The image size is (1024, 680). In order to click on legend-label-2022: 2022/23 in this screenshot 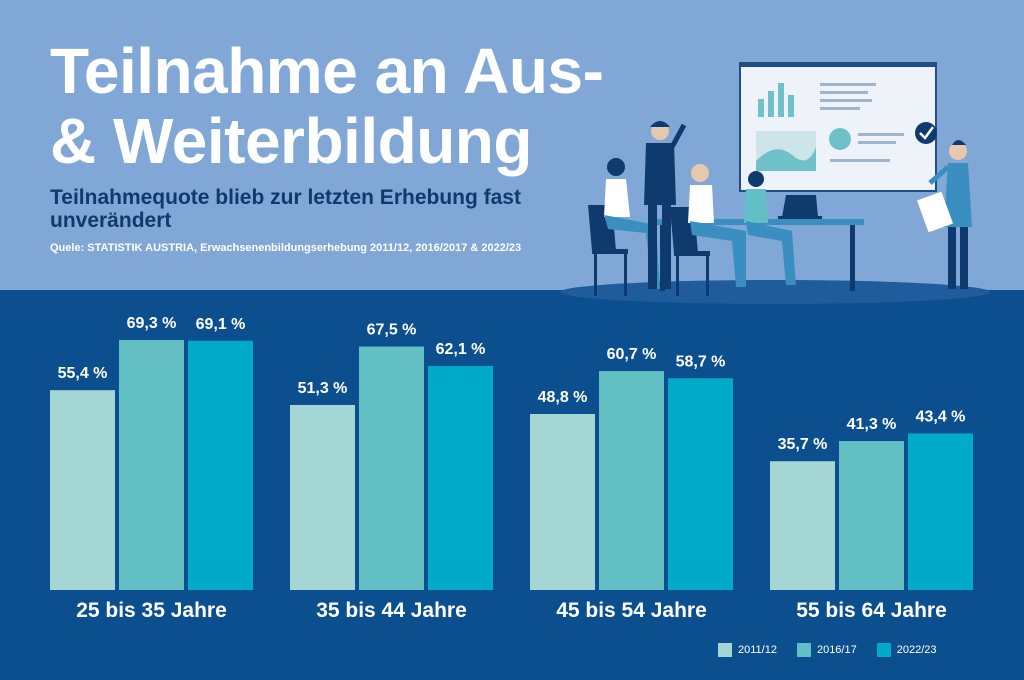, I will do `click(916, 650)`.